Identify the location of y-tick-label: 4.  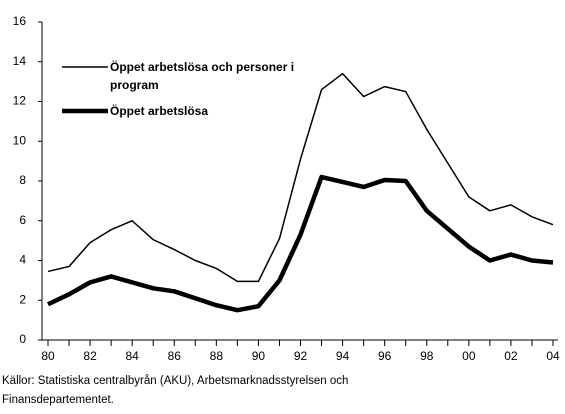
(22, 260).